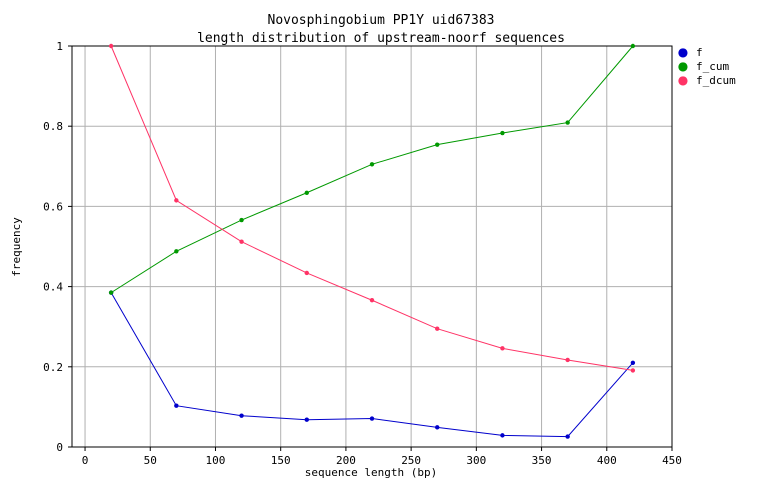 This screenshot has width=762, height=498. I want to click on x-axis-label: sequence length (bp), so click(371, 472).